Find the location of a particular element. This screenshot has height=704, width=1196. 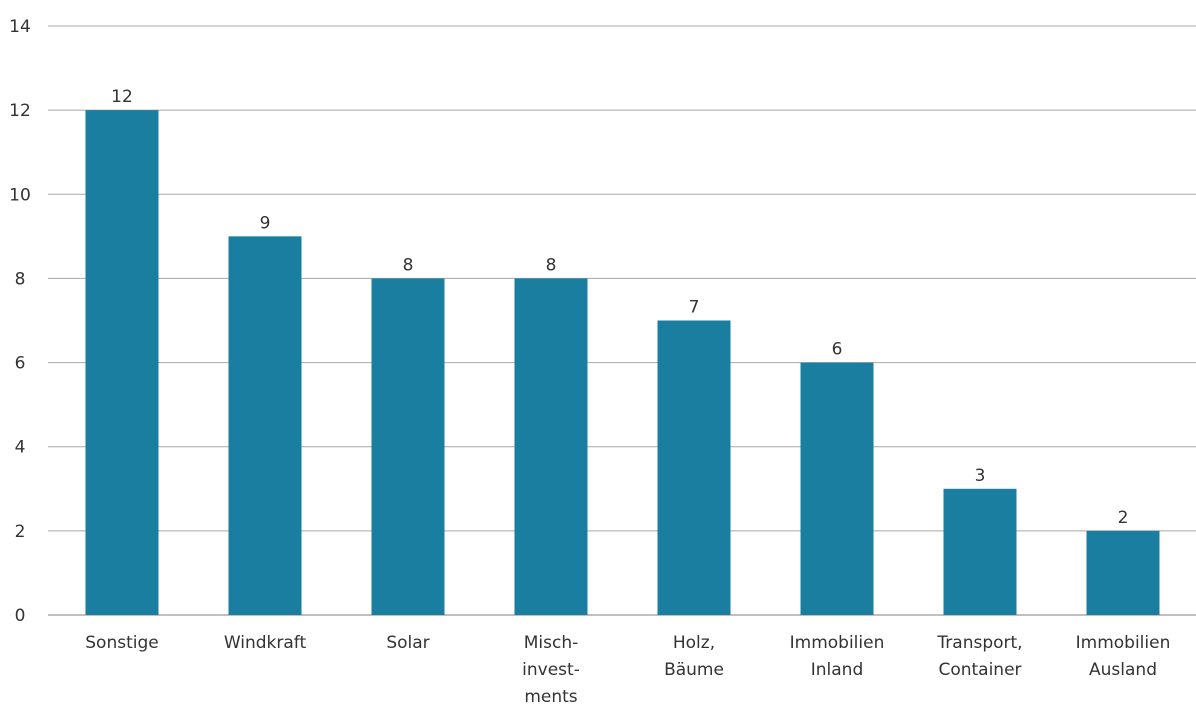

category-label: Misch-invest-ments is located at coordinates (551, 668).